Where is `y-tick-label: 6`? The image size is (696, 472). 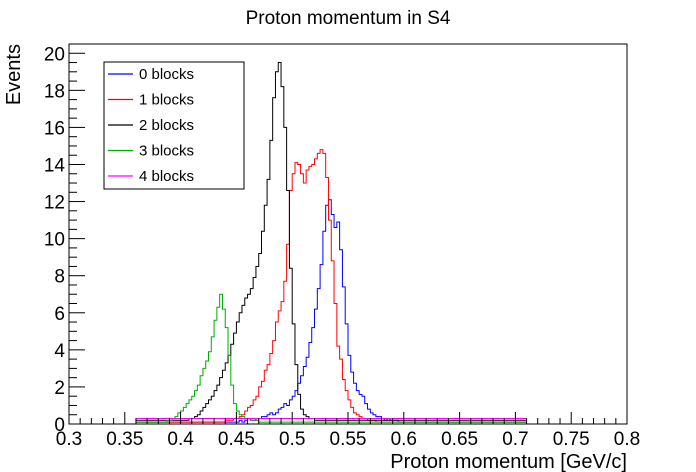 y-tick-label: 6 is located at coordinates (59, 314).